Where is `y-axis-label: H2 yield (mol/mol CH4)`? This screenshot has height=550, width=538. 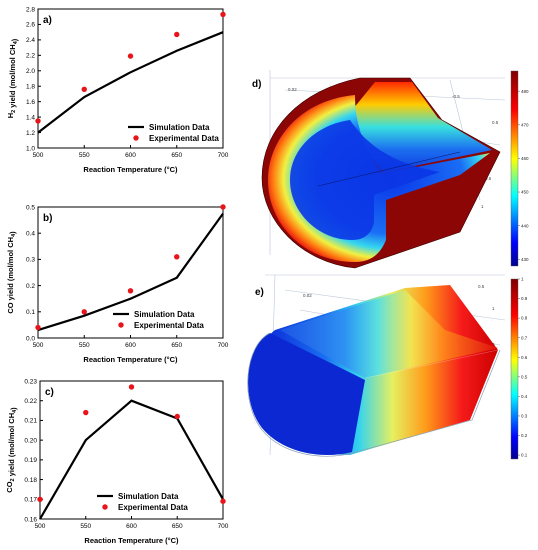
y-axis-label: H2 yield (mol/mol CH4) is located at coordinates (12, 78).